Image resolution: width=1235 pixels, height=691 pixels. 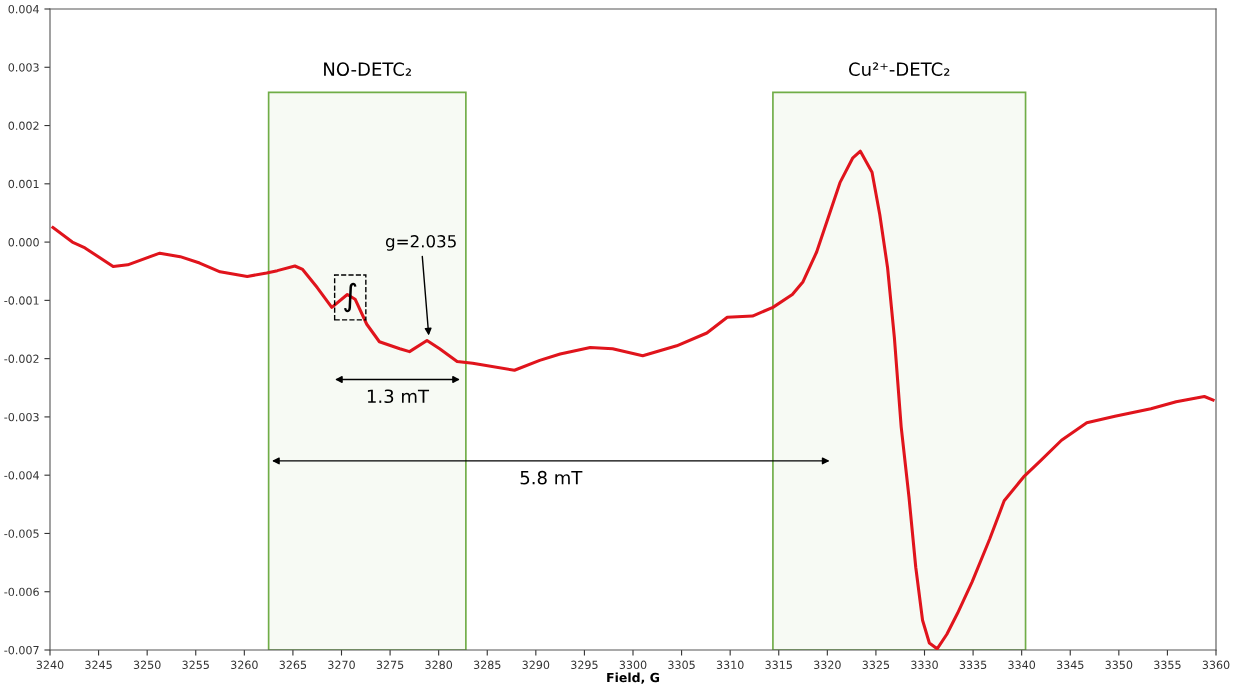 I want to click on x-tick-label: 3265, so click(x=293, y=665).